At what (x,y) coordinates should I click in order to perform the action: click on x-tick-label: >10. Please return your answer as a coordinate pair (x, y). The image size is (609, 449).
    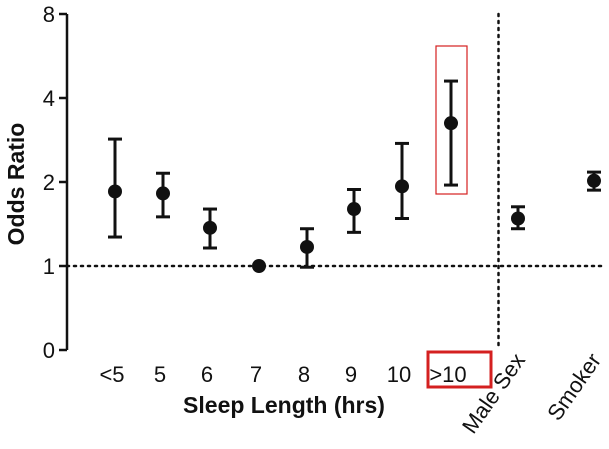
    Looking at the image, I should click on (447, 374).